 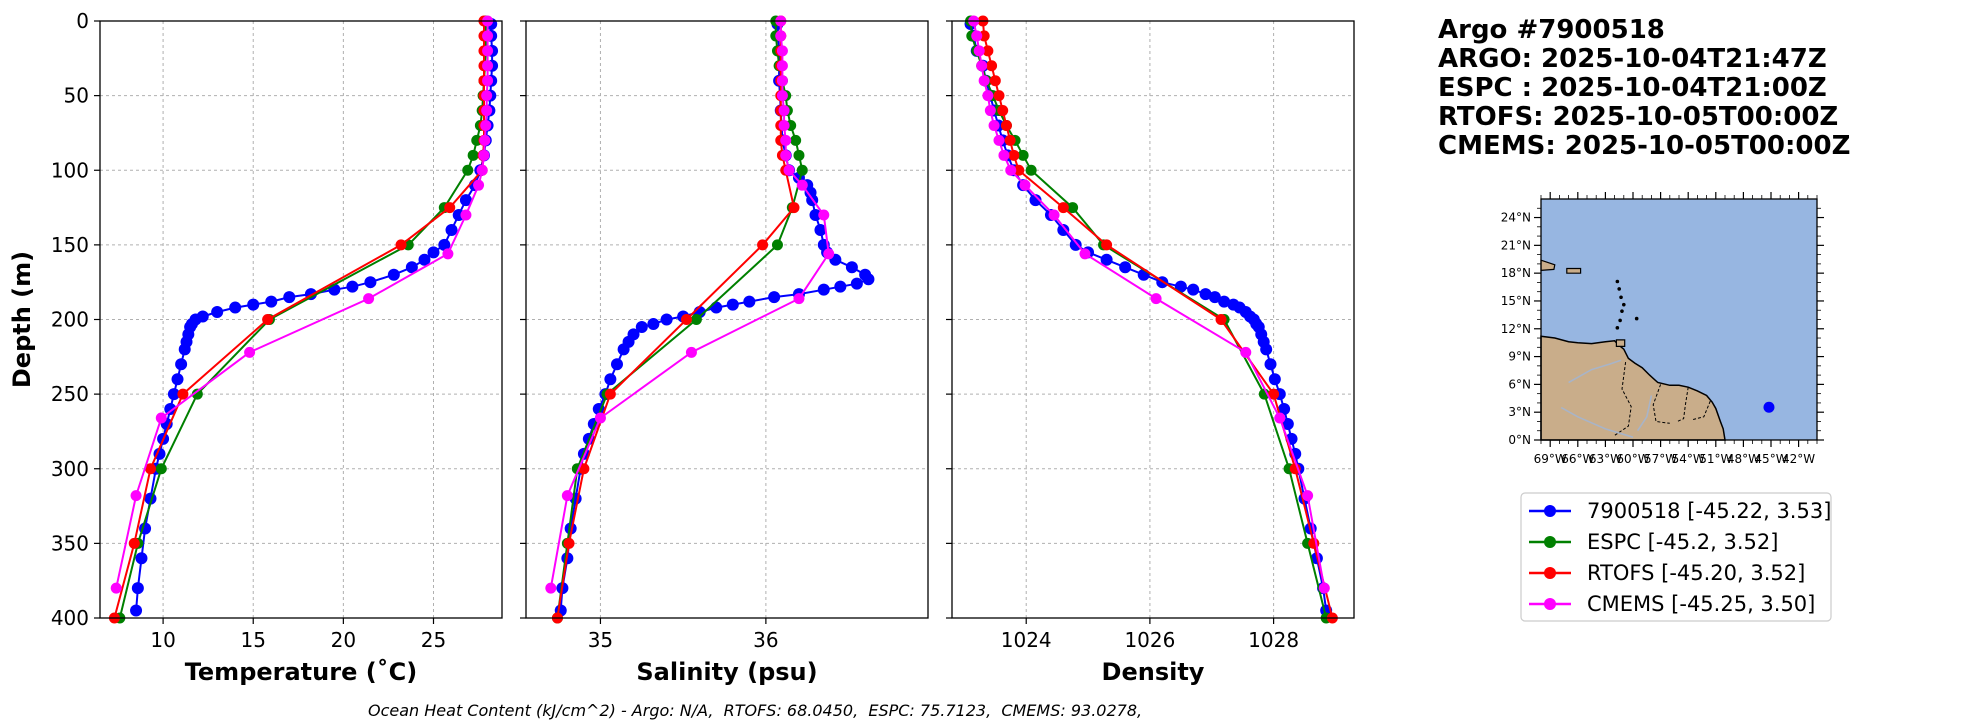 What do you see at coordinates (1688, 459) in the screenshot?
I see `map-lon-label: 54°W` at bounding box center [1688, 459].